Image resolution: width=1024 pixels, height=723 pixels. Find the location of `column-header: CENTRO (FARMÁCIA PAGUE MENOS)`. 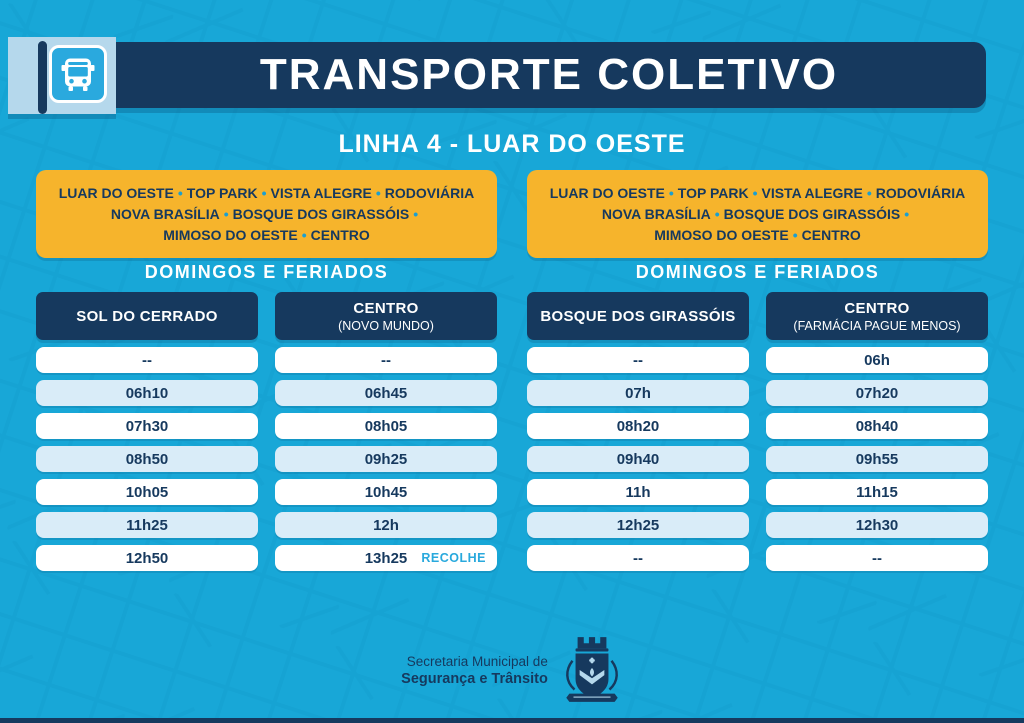

column-header: CENTRO (FARMÁCIA PAGUE MENOS) is located at coordinates (877, 316).